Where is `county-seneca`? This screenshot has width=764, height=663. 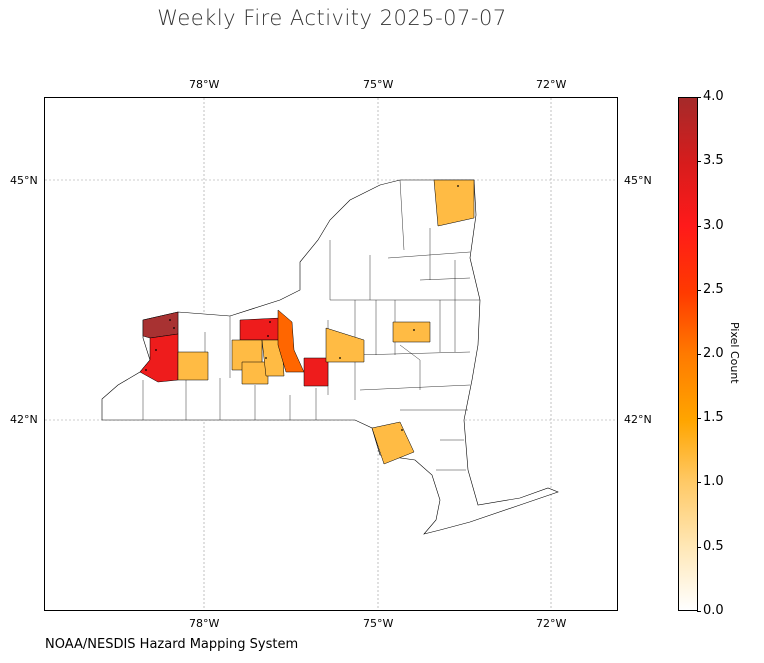
county-seneca is located at coordinates (273, 358).